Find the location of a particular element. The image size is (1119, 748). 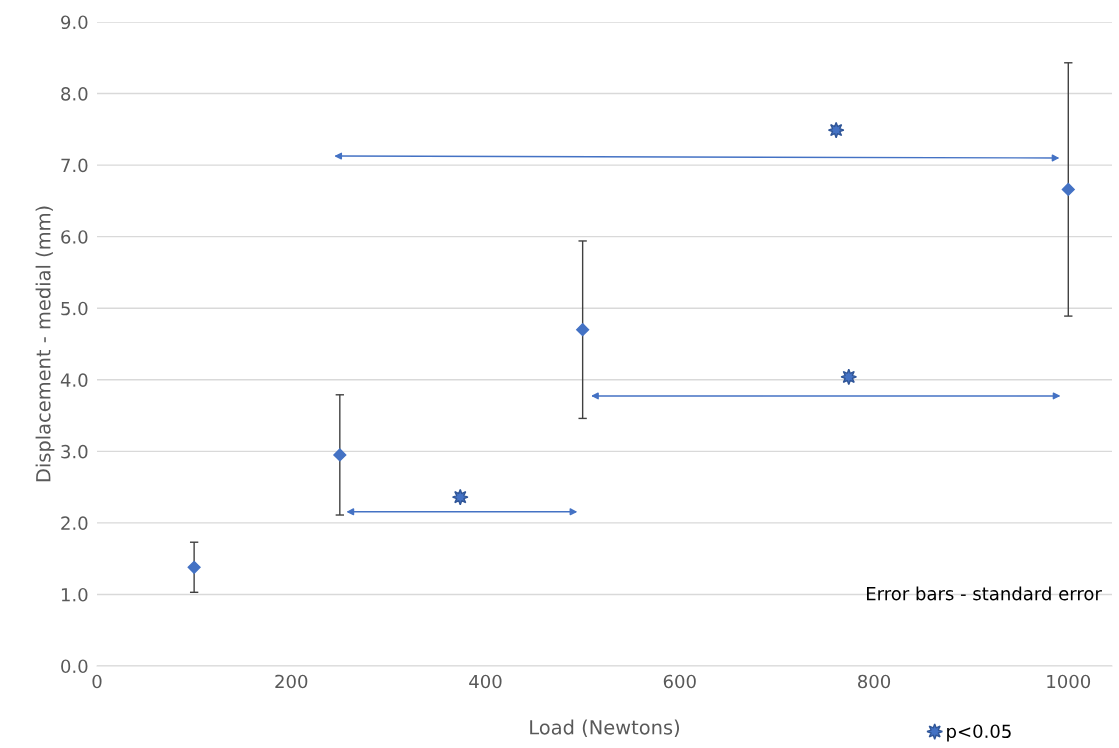

annotation: Error bars - standard error is located at coordinates (984, 593).